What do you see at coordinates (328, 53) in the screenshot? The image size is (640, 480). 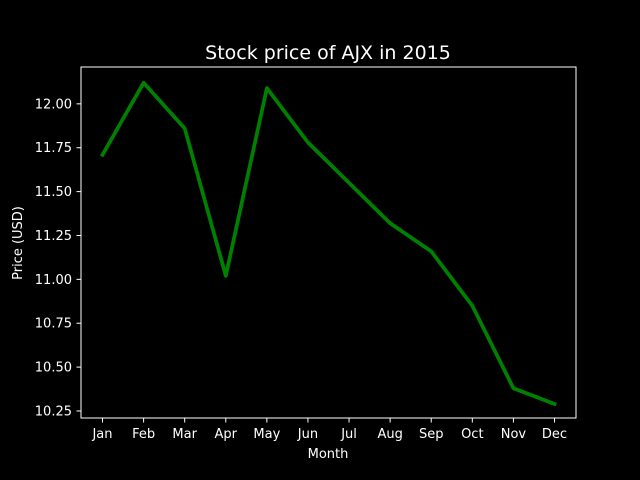 I see `chart-title: Stock price of AJX in 2015` at bounding box center [328, 53].